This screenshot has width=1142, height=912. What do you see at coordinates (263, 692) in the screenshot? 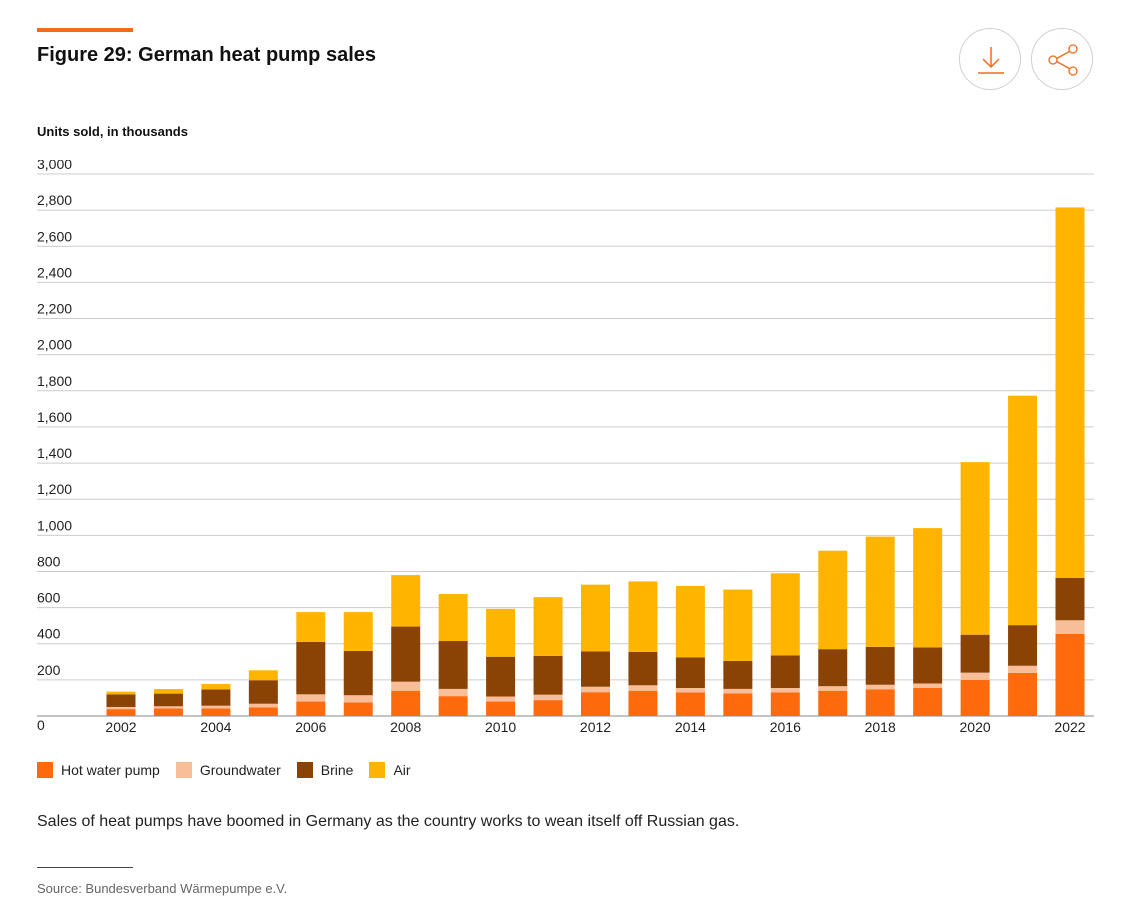
I see `bar-segment-brine-2005` at bounding box center [263, 692].